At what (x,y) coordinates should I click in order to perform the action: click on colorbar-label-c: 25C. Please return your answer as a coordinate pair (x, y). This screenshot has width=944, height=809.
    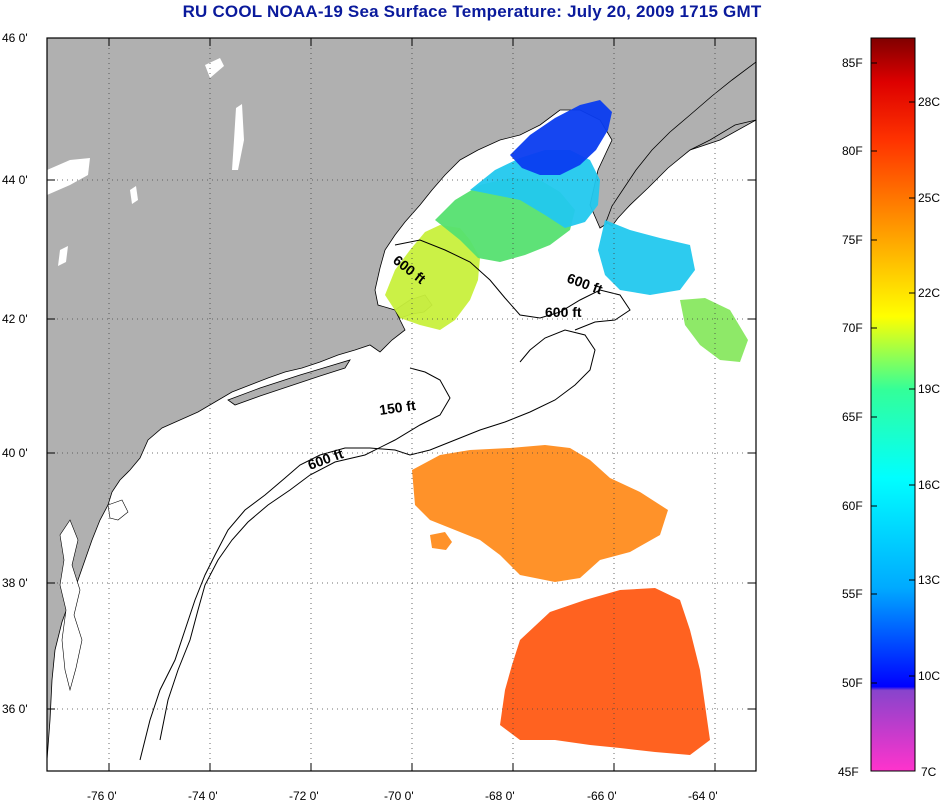
    Looking at the image, I should click on (929, 198).